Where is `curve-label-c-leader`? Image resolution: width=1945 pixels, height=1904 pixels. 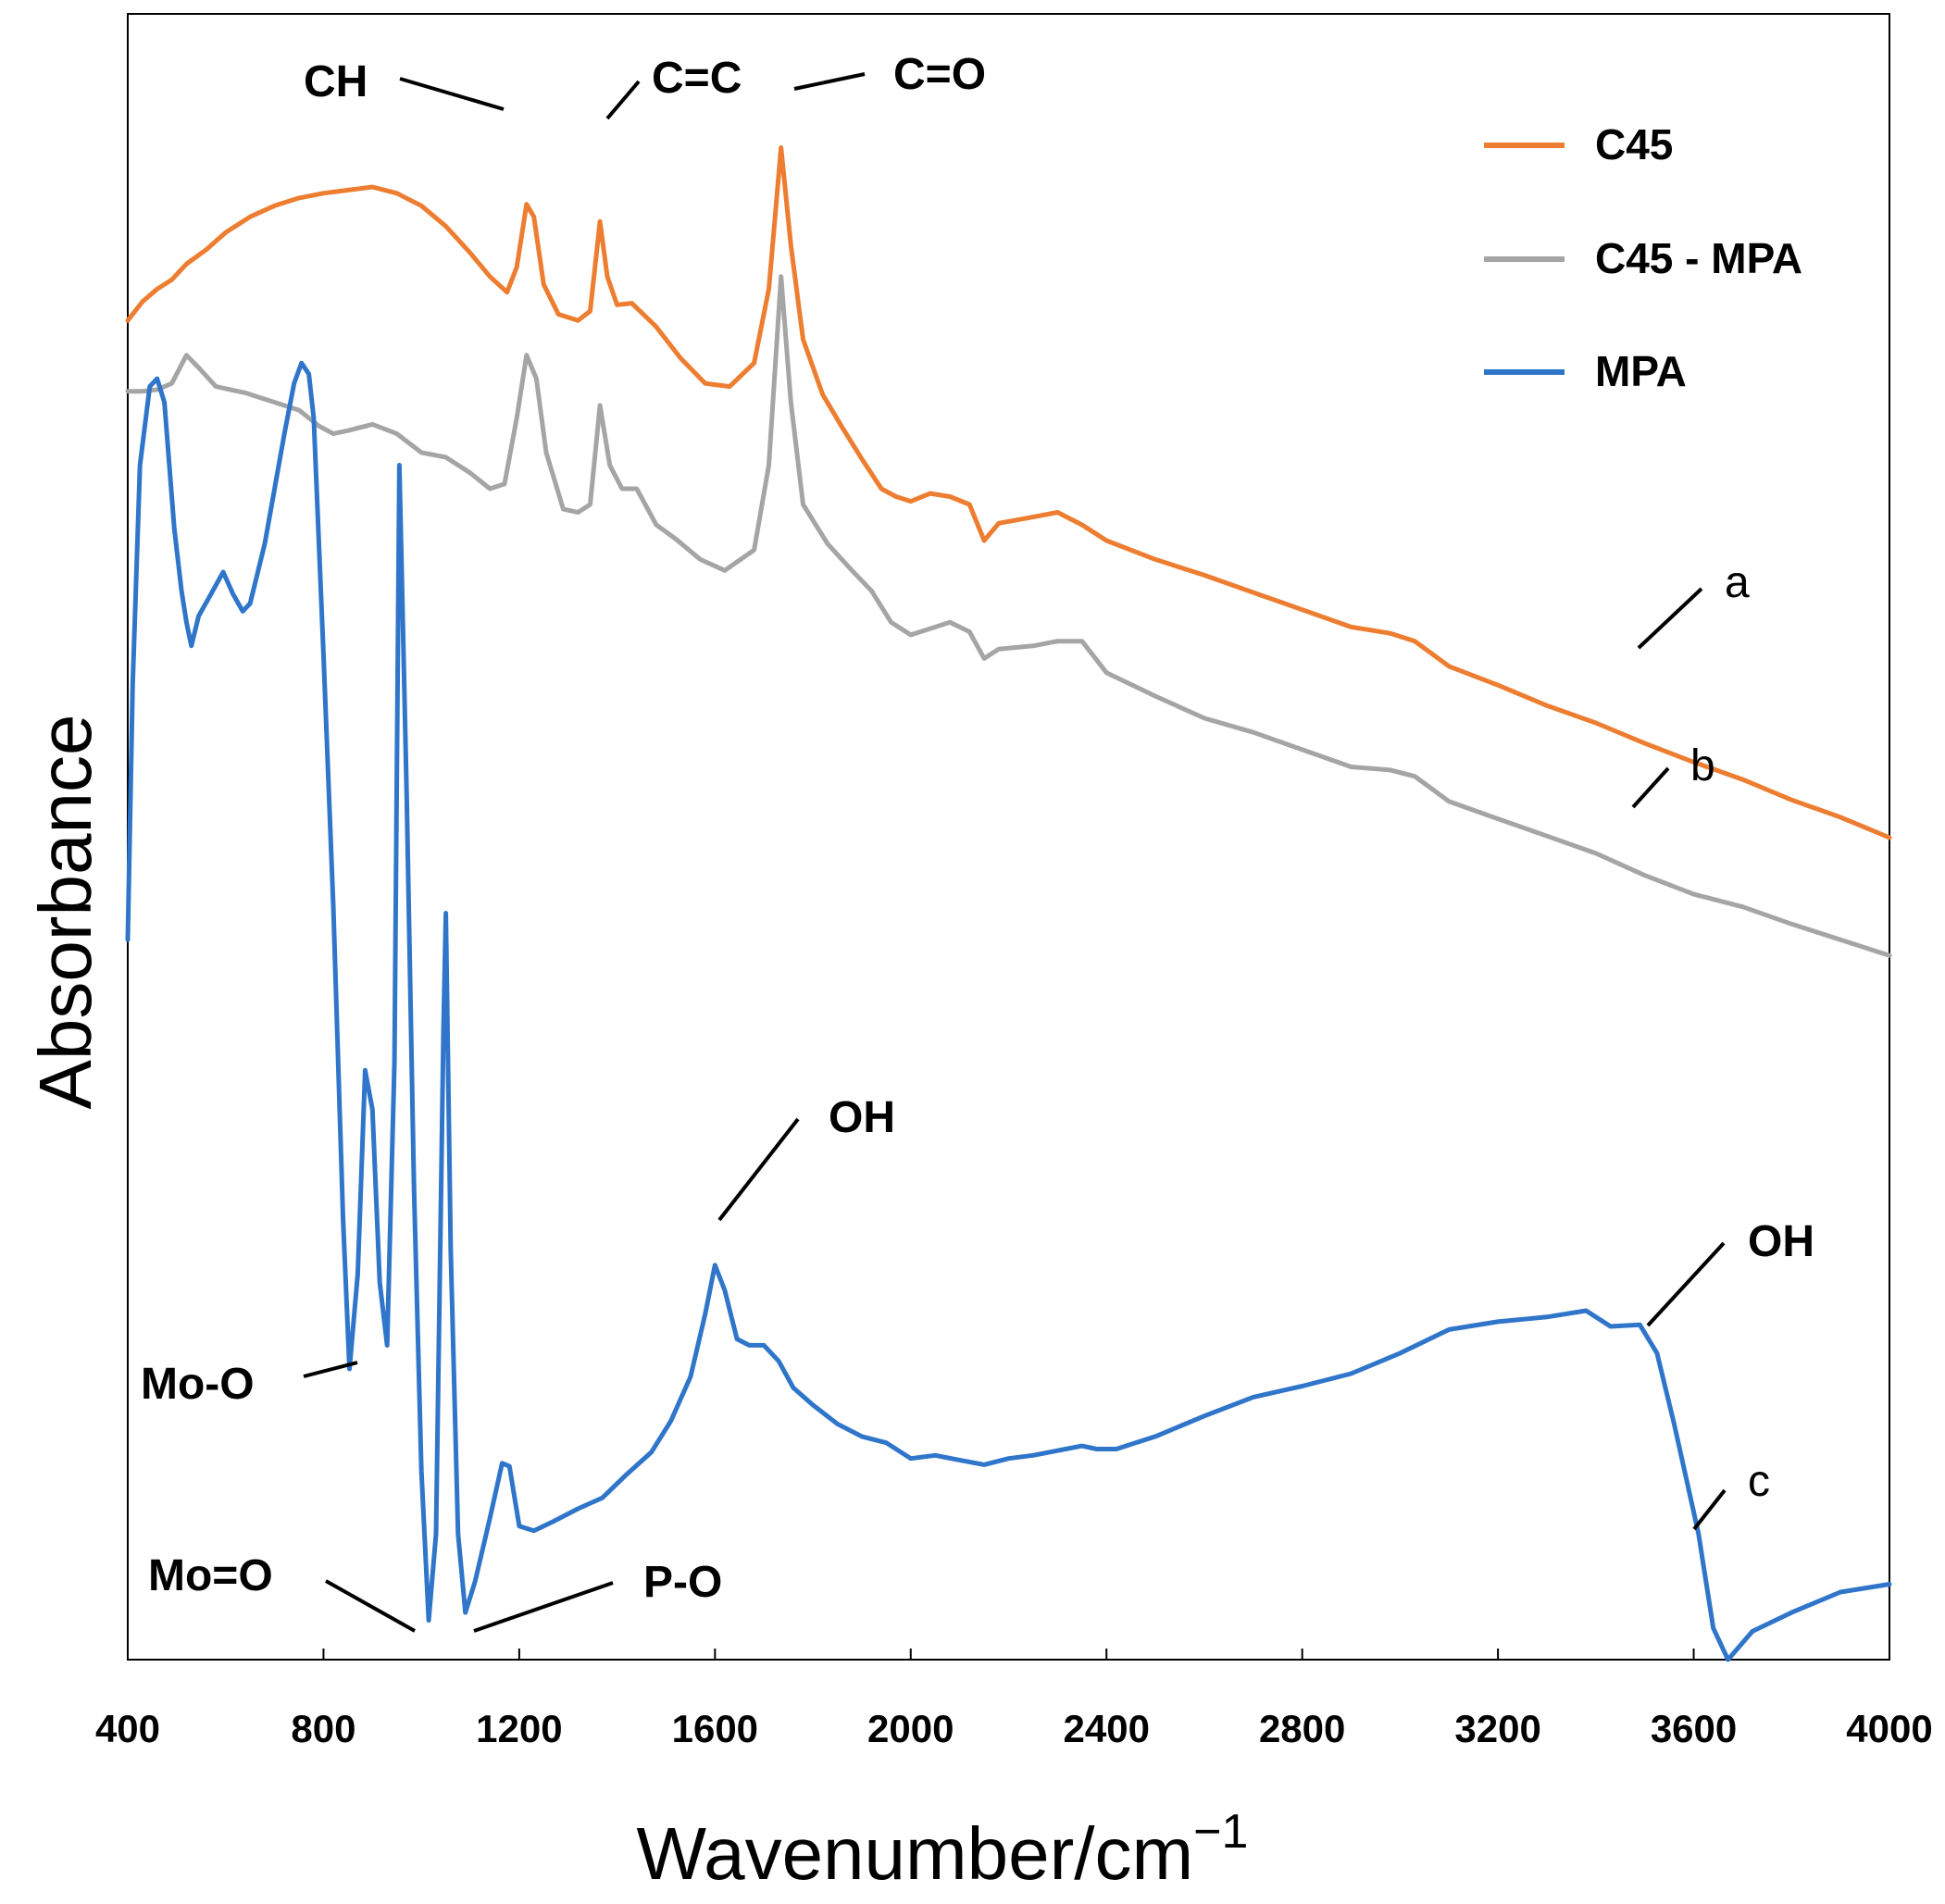 curve-label-c-leader is located at coordinates (1709, 1509).